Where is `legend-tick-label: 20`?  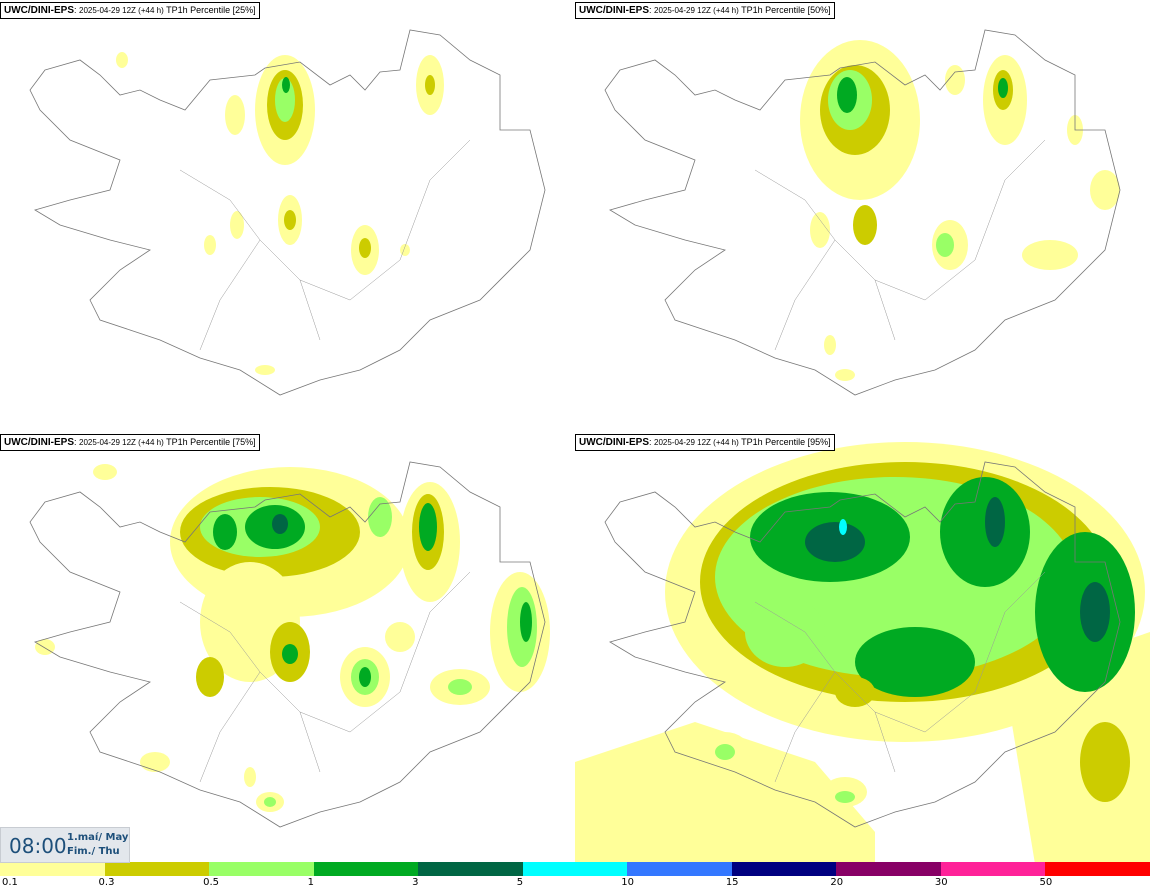
legend-tick-label: 20 is located at coordinates (837, 882).